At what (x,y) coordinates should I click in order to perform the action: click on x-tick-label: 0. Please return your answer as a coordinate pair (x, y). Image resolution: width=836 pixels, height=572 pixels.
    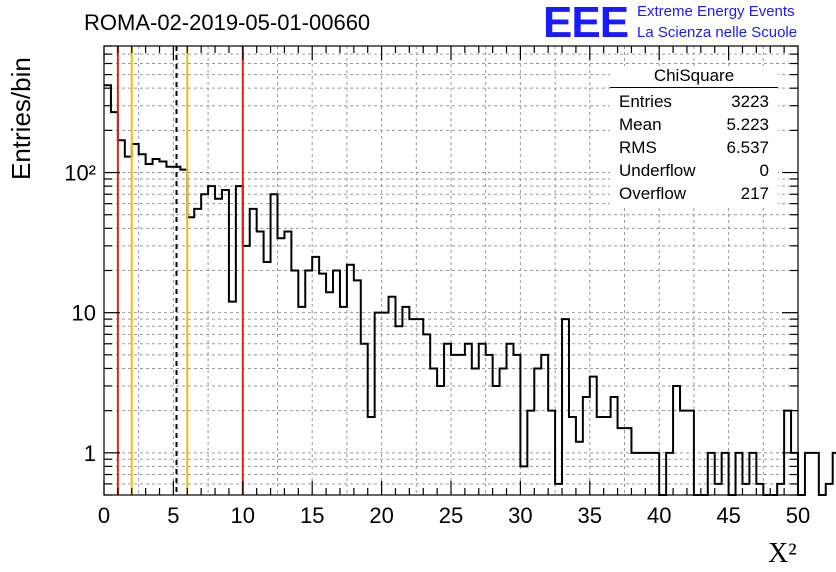
    Looking at the image, I should click on (104, 515).